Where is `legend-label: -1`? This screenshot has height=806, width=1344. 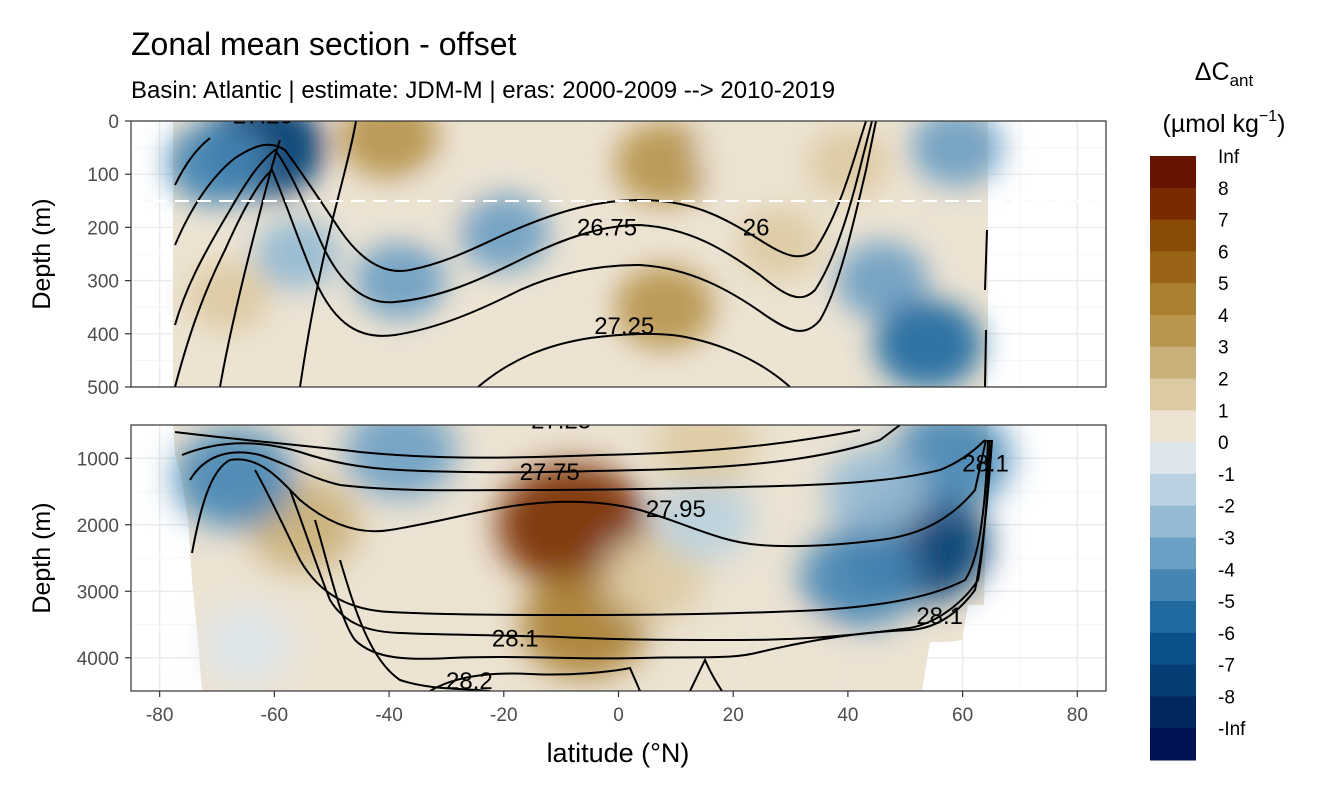 legend-label: -1 is located at coordinates (1226, 475).